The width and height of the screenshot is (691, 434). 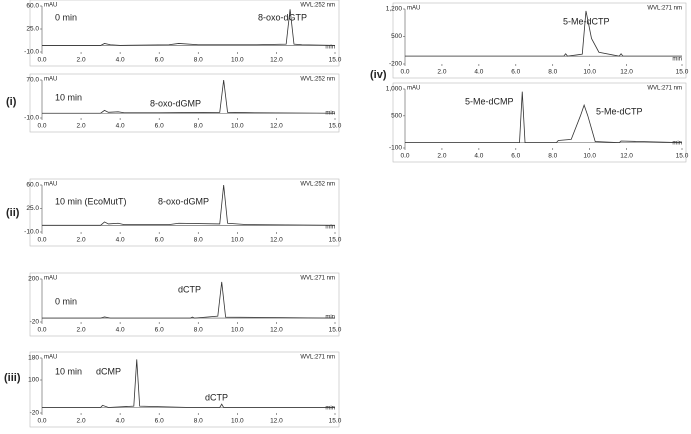 I want to click on y-tick-label: 1,200, so click(x=394, y=9).